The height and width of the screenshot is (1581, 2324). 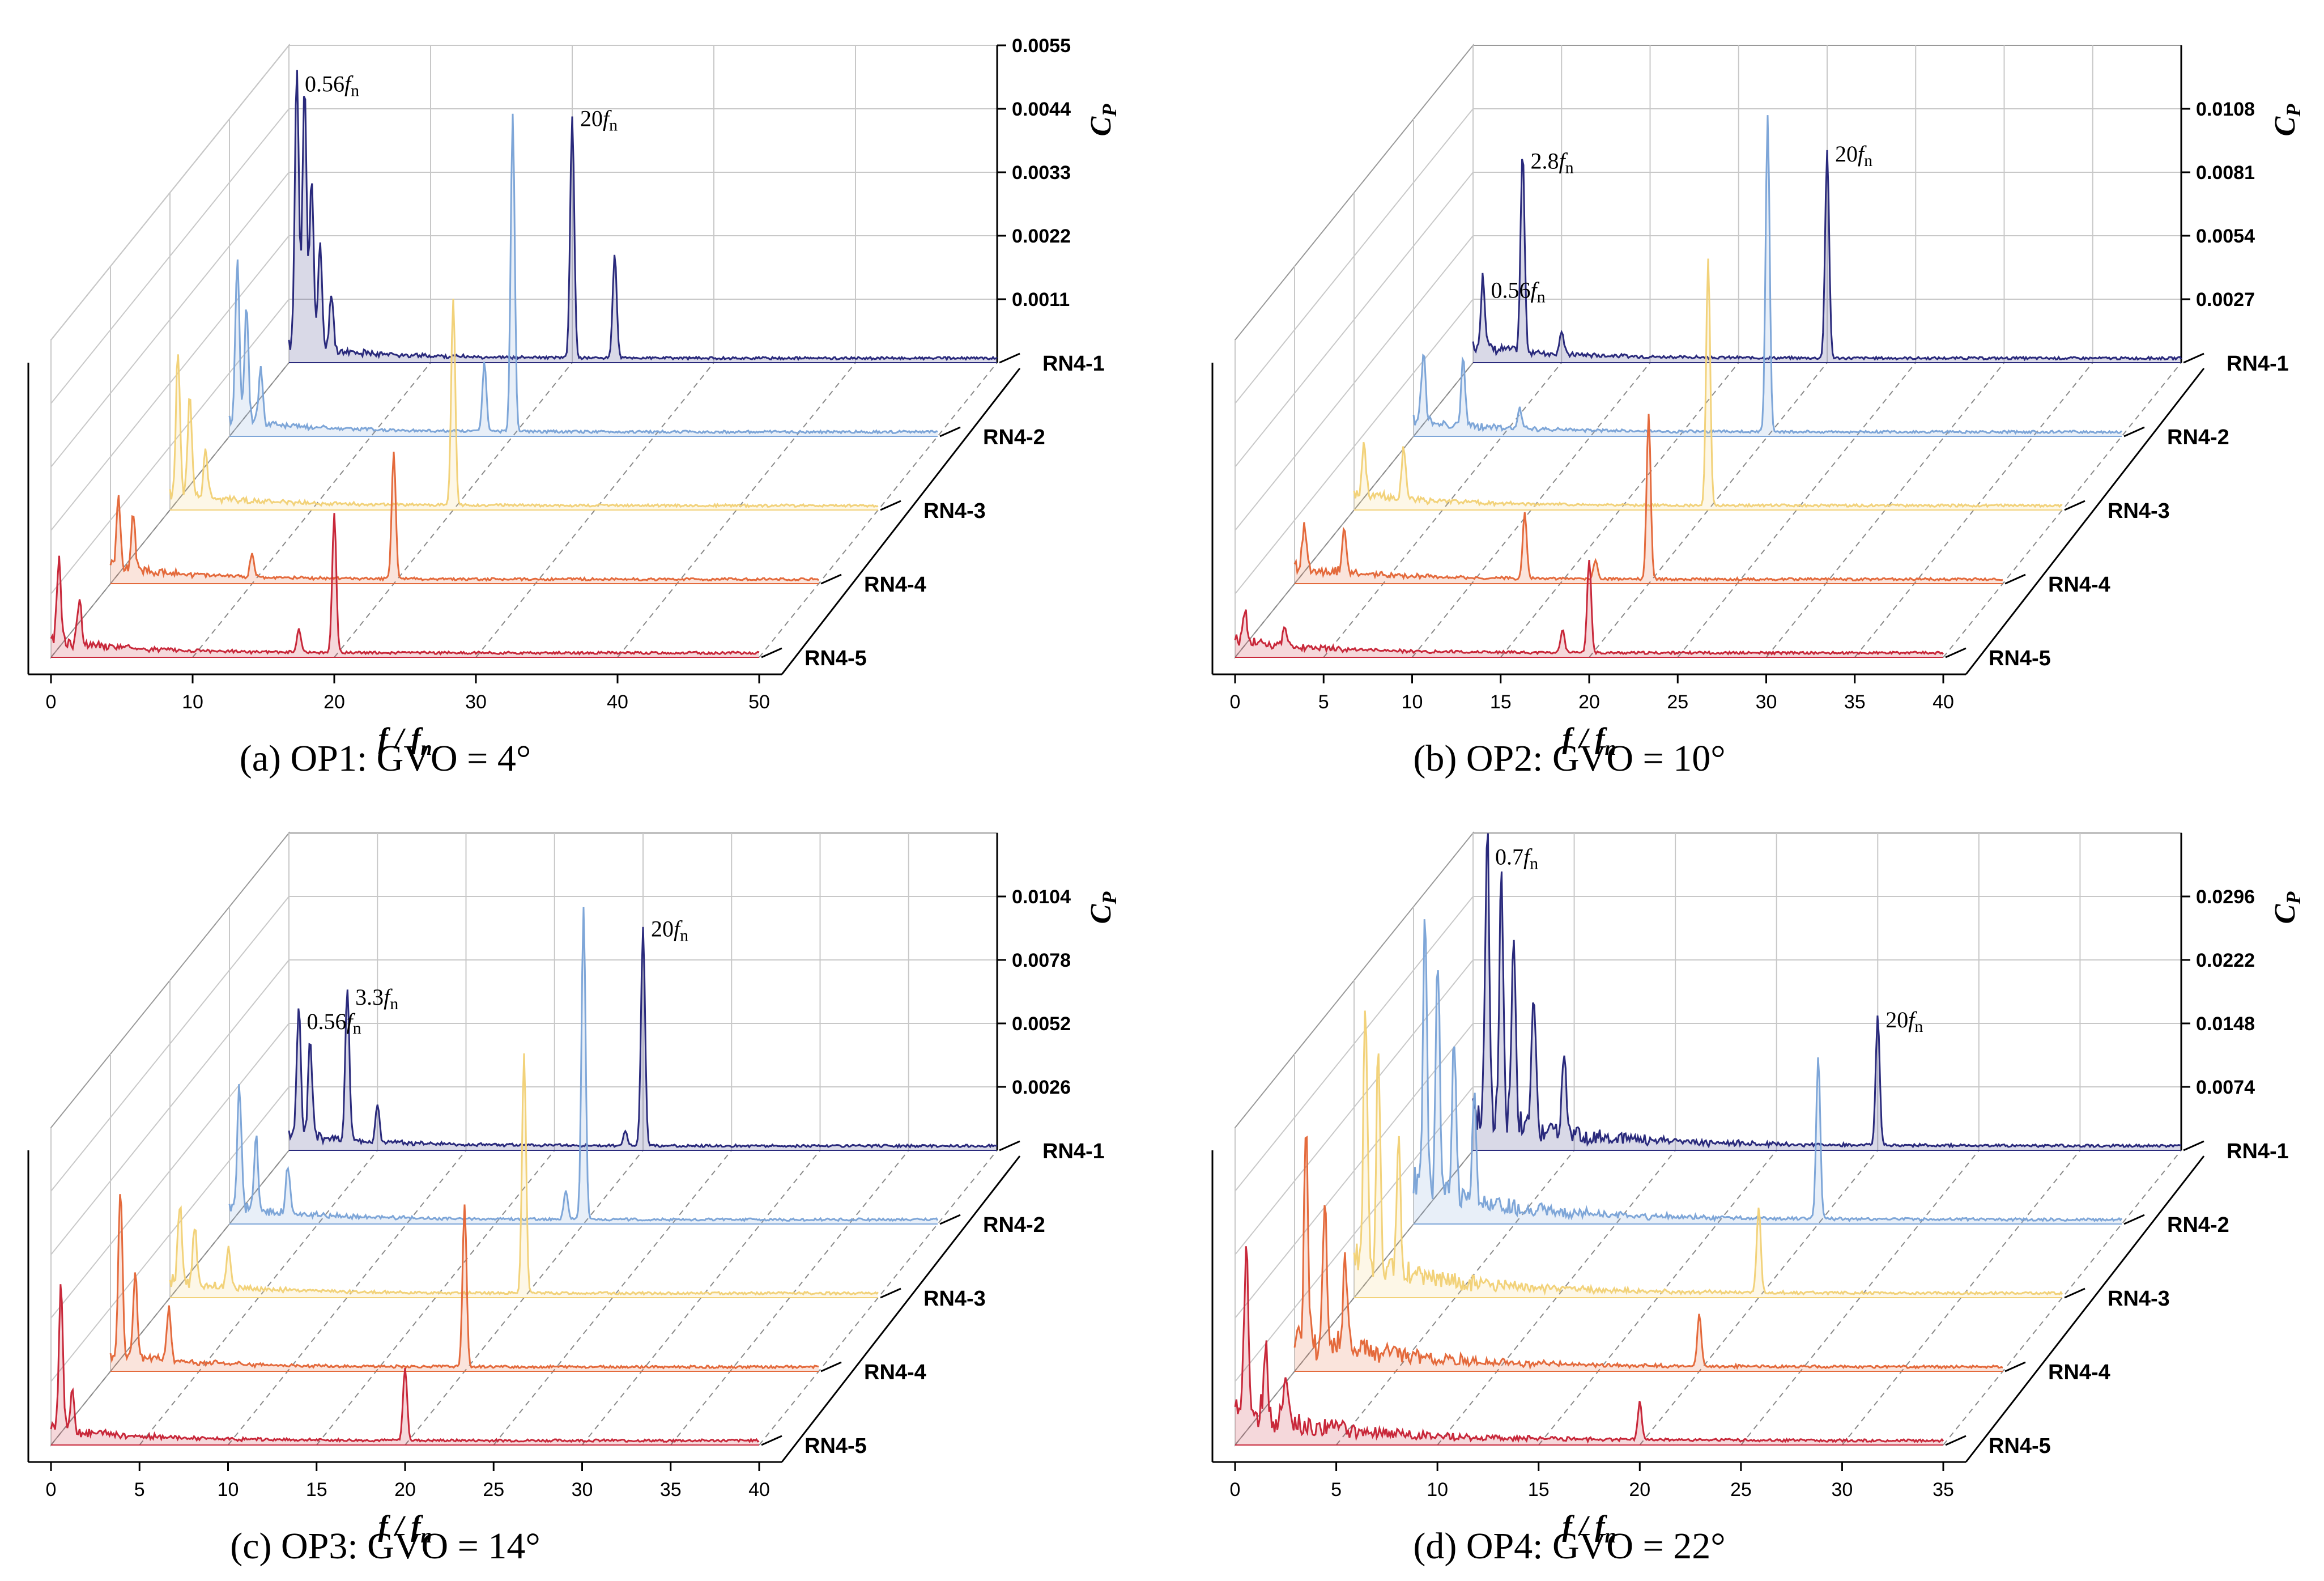 I want to click on peak-annotation-value: 0.56, so click(x=327, y=1021).